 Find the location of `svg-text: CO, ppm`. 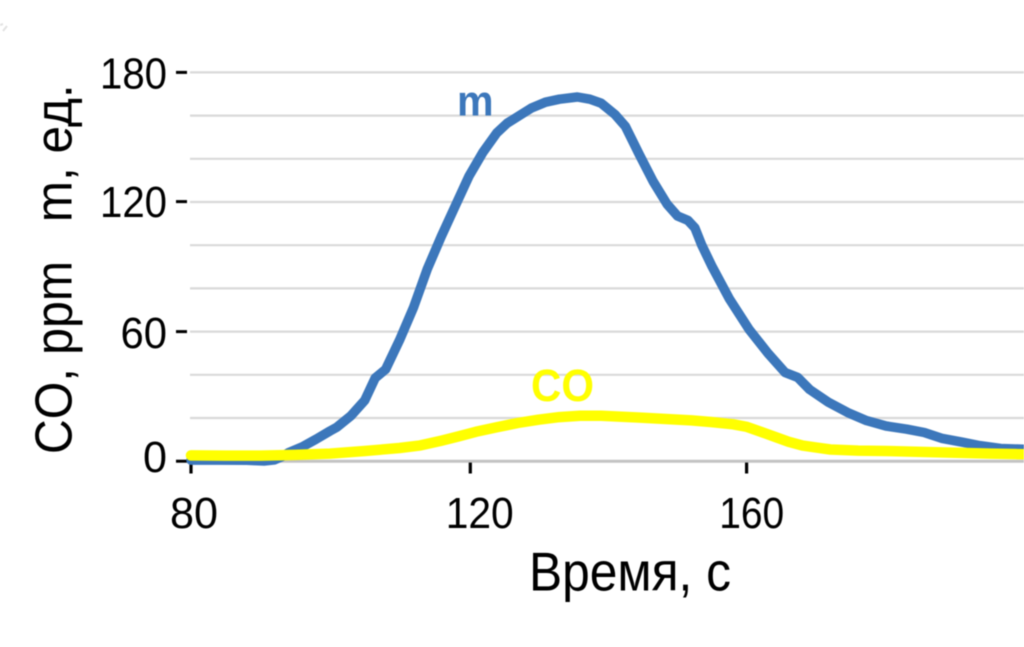

svg-text: CO, ppm is located at coordinates (55, 357).